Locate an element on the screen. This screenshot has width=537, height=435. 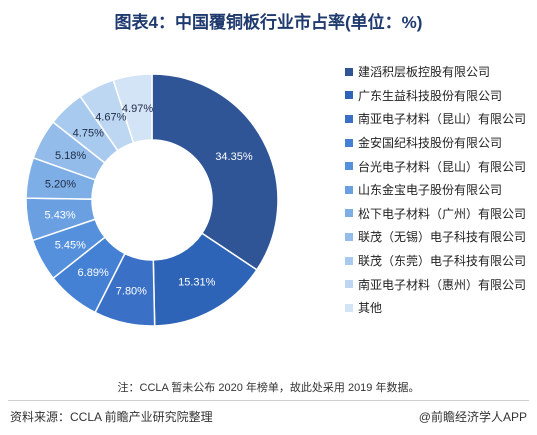
legend-item: 联茂（无锡）电子科技有限公司 is located at coordinates (440, 237).